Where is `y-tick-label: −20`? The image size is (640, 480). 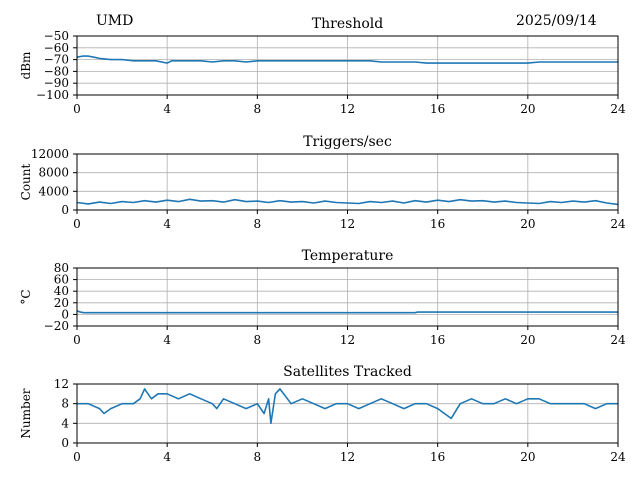
y-tick-label: −20 is located at coordinates (56, 326).